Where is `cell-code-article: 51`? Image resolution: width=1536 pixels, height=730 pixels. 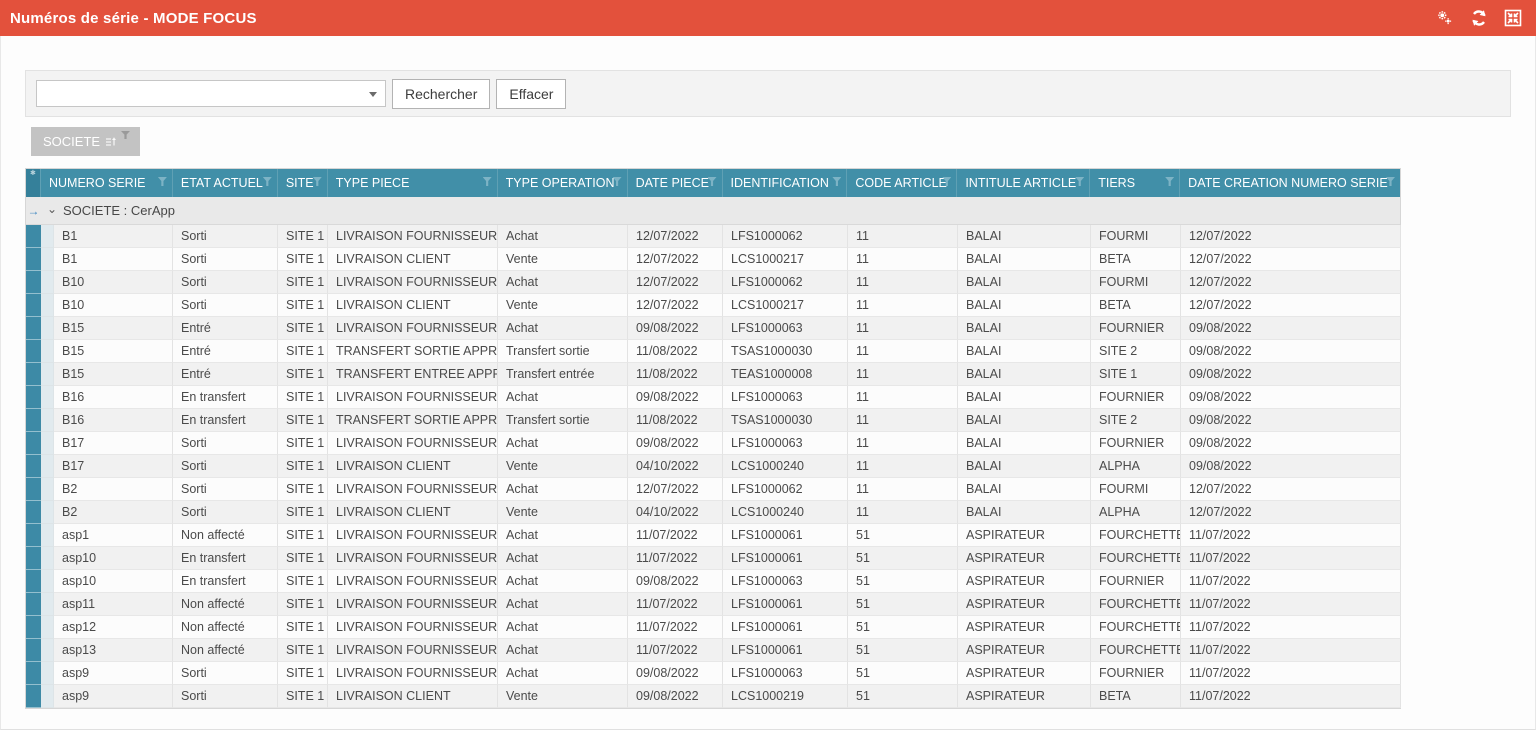 cell-code-article: 51 is located at coordinates (903, 604).